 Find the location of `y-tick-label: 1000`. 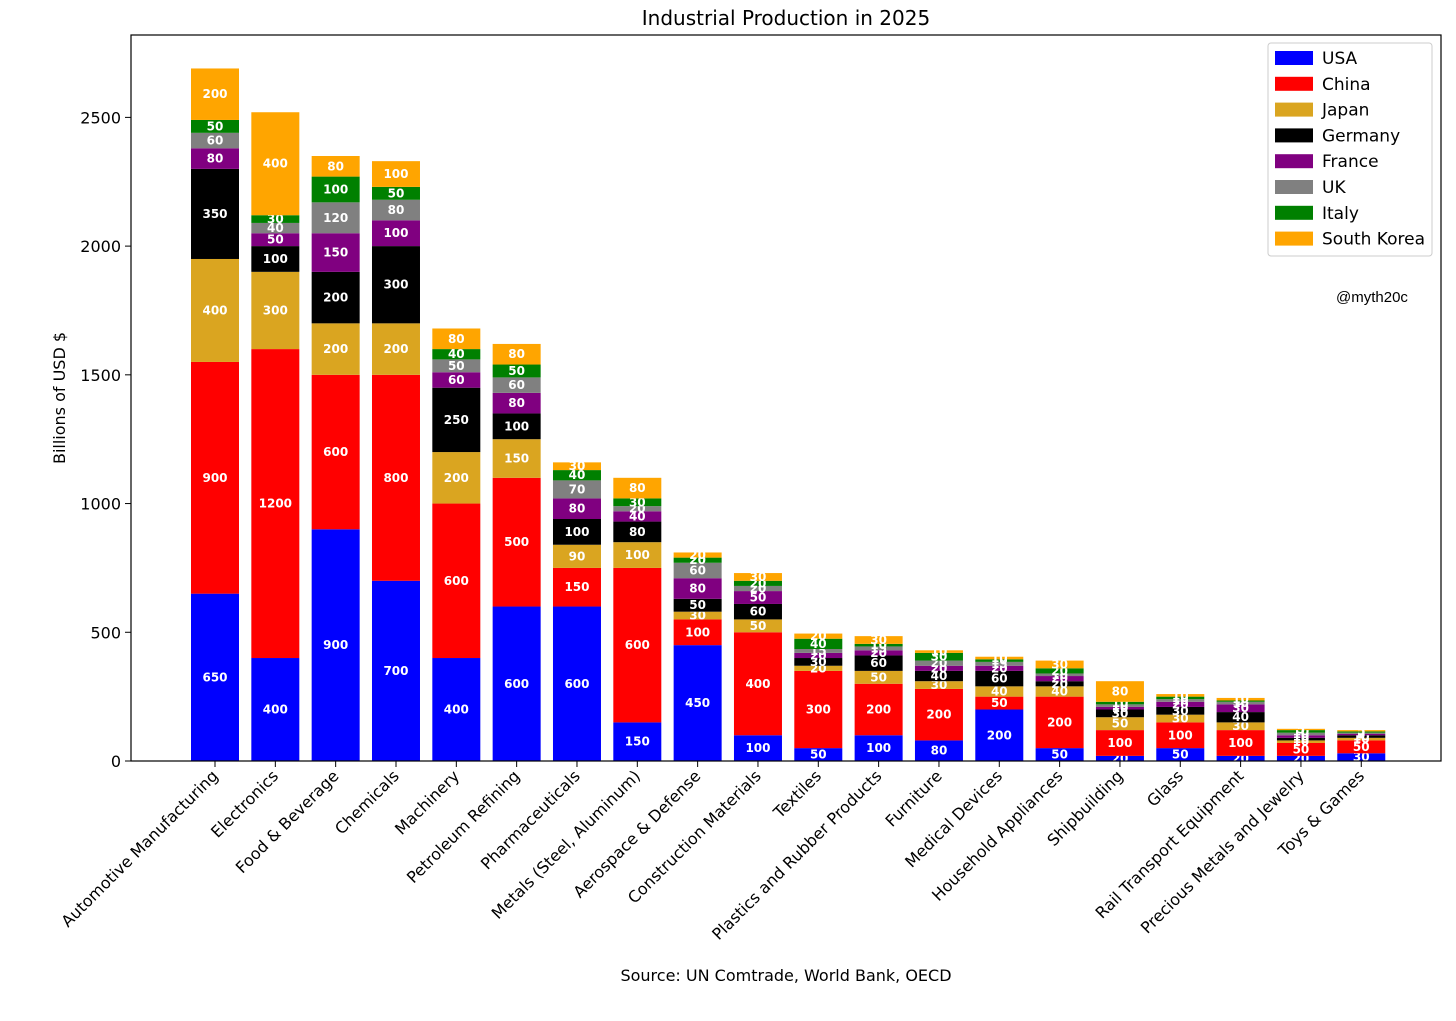

y-tick-label: 1000 is located at coordinates (100, 504).